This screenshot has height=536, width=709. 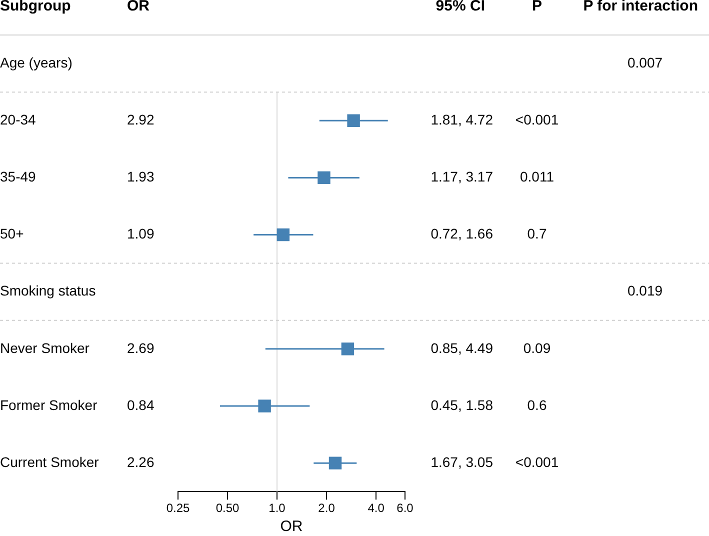 What do you see at coordinates (460, 7) in the screenshot?
I see `text: 95% CI` at bounding box center [460, 7].